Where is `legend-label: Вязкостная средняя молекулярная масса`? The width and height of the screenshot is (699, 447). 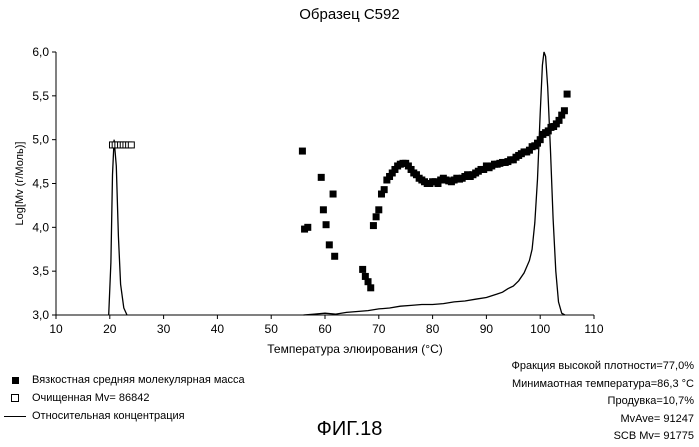
legend-label: Вязкостная средняя молекулярная масса is located at coordinates (138, 380).